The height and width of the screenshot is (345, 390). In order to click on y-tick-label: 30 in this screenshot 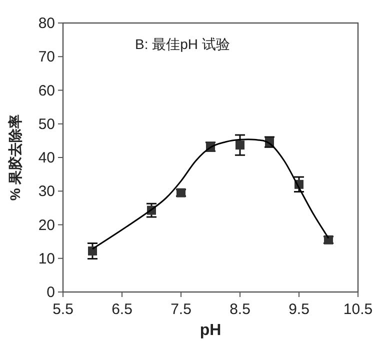, I will do `click(46, 191)`.